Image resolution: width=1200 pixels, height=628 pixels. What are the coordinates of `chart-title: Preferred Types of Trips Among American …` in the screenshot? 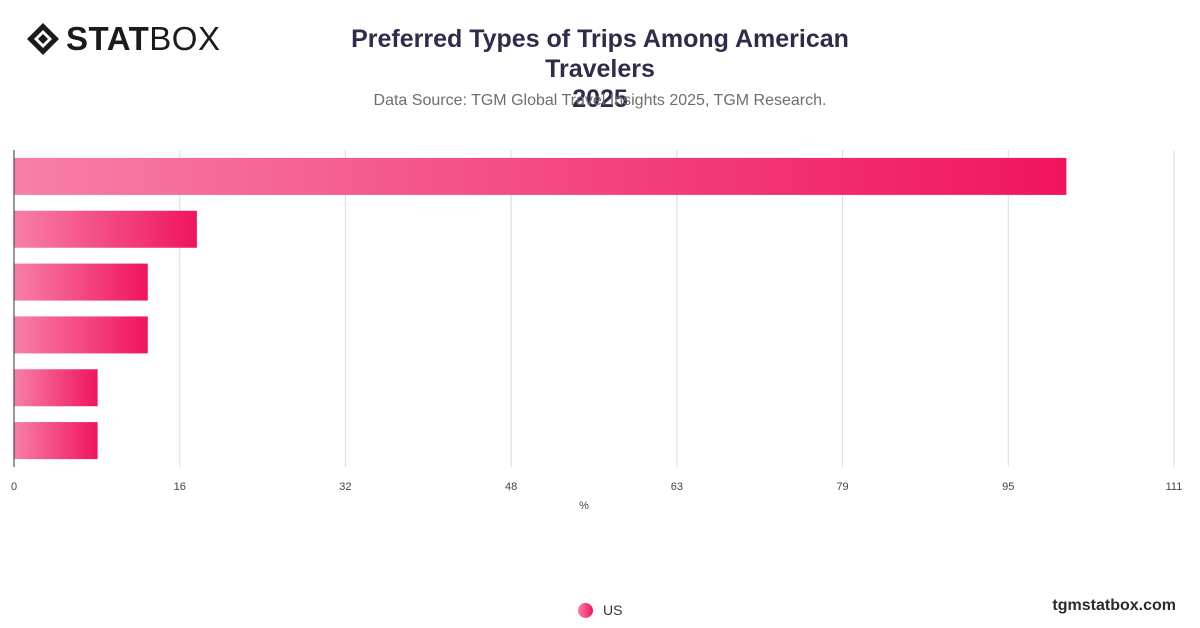 It's located at (600, 69).